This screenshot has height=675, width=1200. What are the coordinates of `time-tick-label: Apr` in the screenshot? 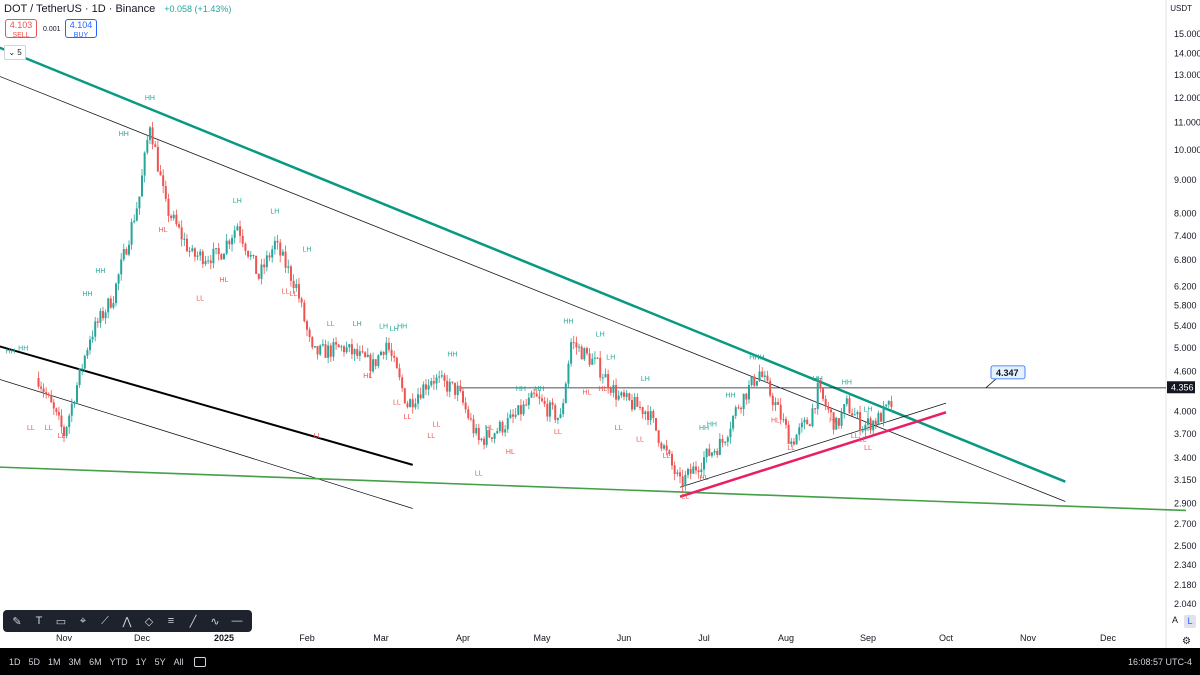 It's located at (463, 638).